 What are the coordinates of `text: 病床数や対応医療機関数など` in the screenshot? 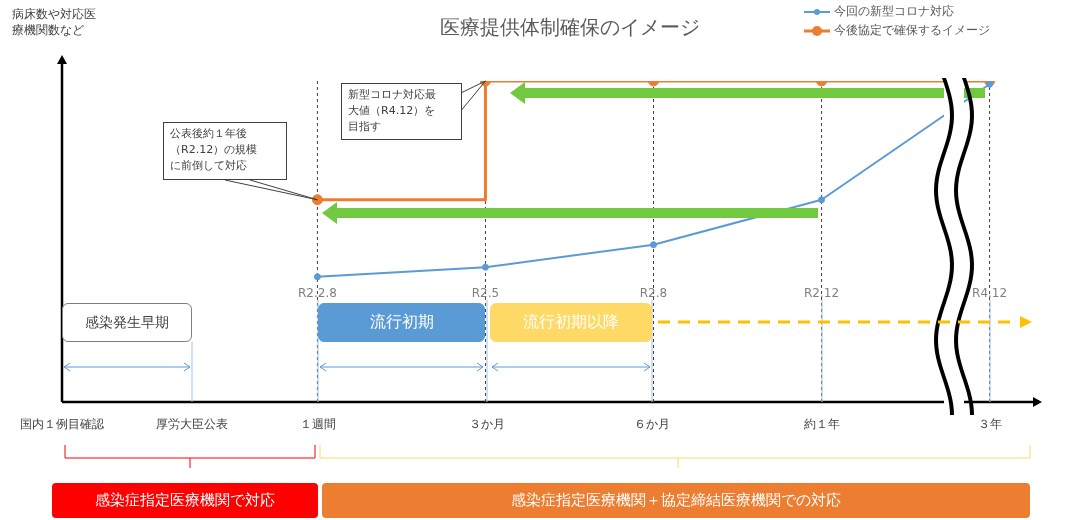 It's located at (54, 22).